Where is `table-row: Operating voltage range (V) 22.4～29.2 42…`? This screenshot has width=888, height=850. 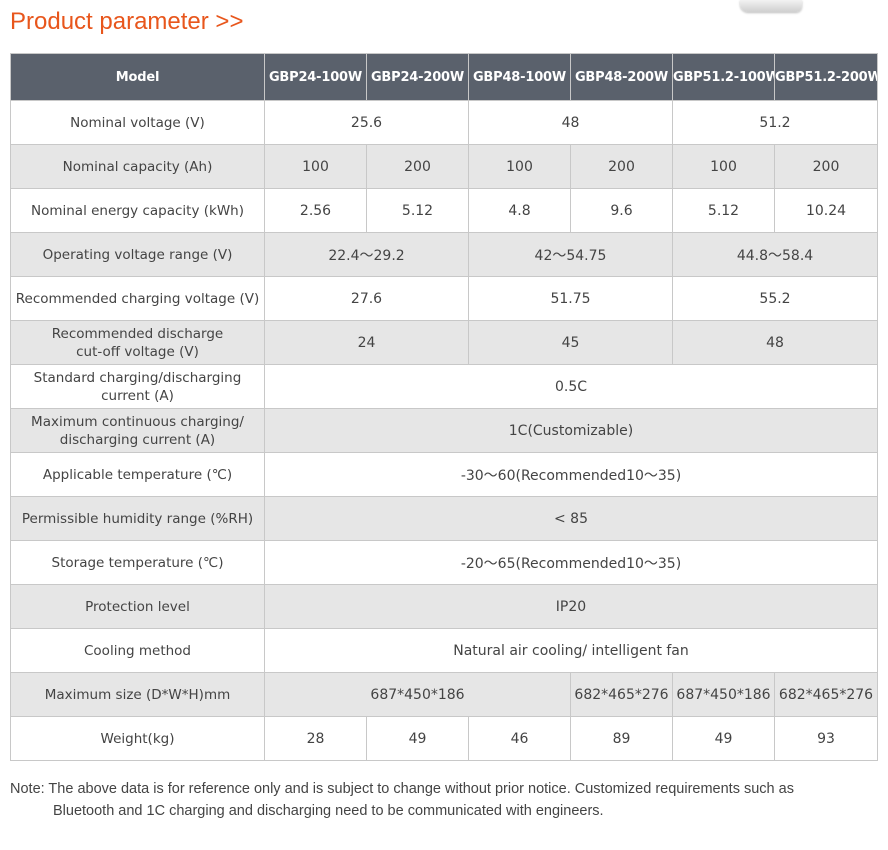 table-row: Operating voltage range (V) 22.4～29.2 42… is located at coordinates (444, 254).